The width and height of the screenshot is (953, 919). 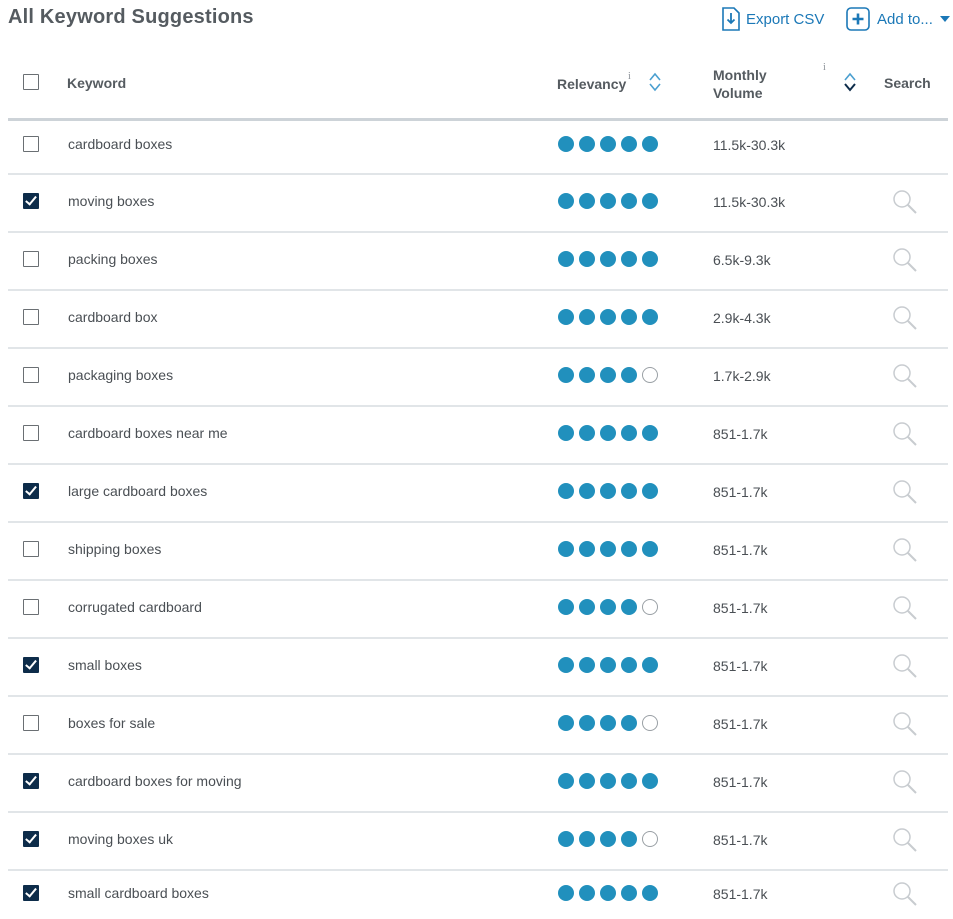 I want to click on keyword-text: packing boxes, so click(x=113, y=259).